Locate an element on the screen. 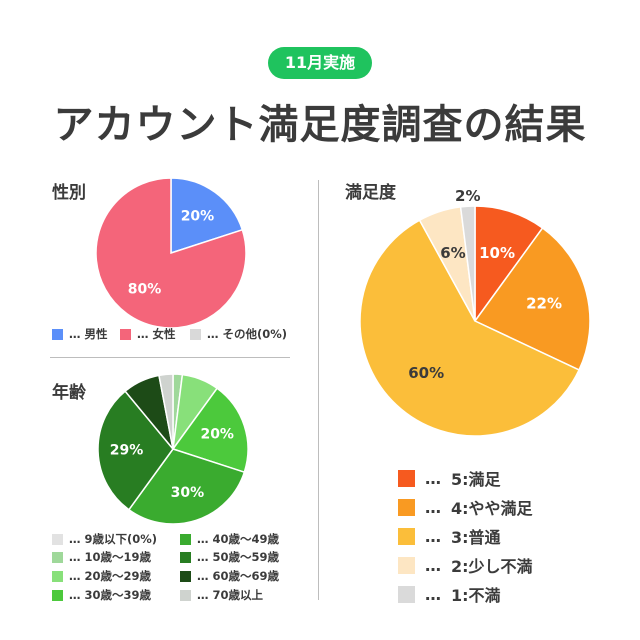  gender-chart-title: 性別 is located at coordinates (69, 193).